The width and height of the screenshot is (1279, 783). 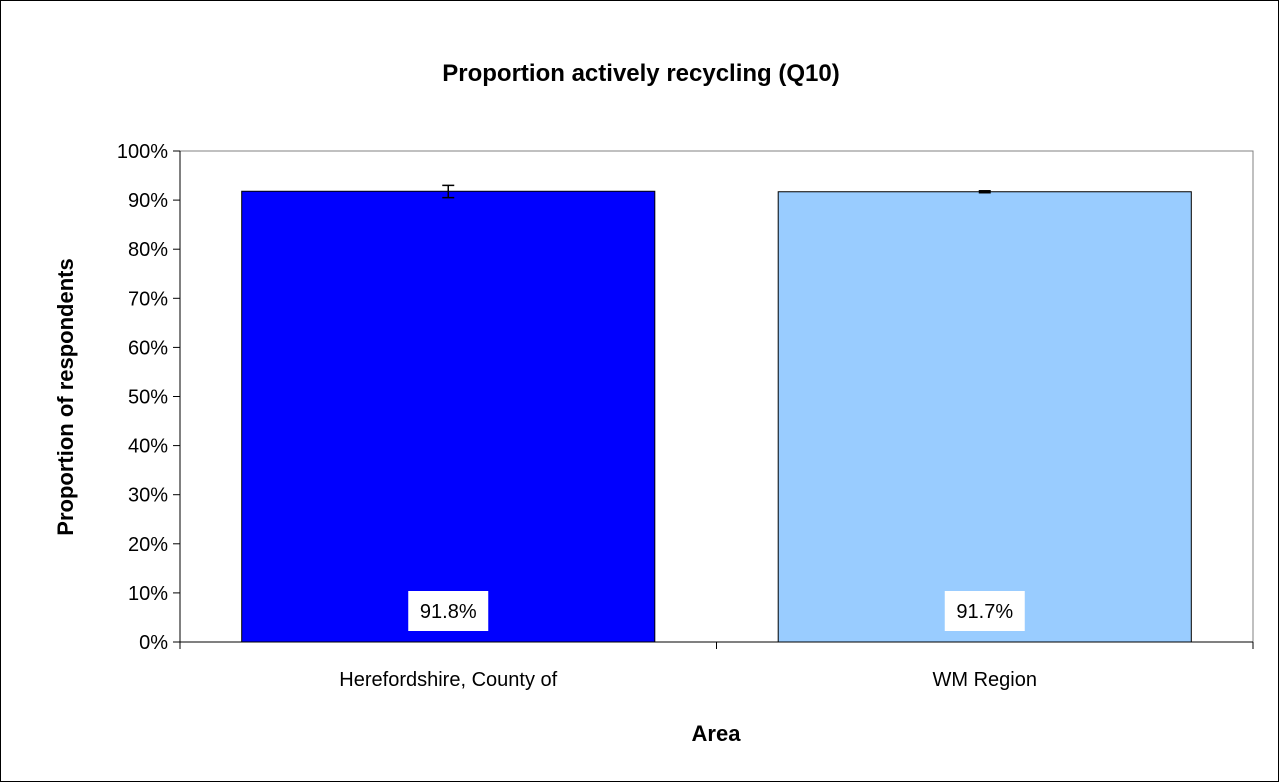 I want to click on data-label: 91.8%, so click(x=448, y=612).